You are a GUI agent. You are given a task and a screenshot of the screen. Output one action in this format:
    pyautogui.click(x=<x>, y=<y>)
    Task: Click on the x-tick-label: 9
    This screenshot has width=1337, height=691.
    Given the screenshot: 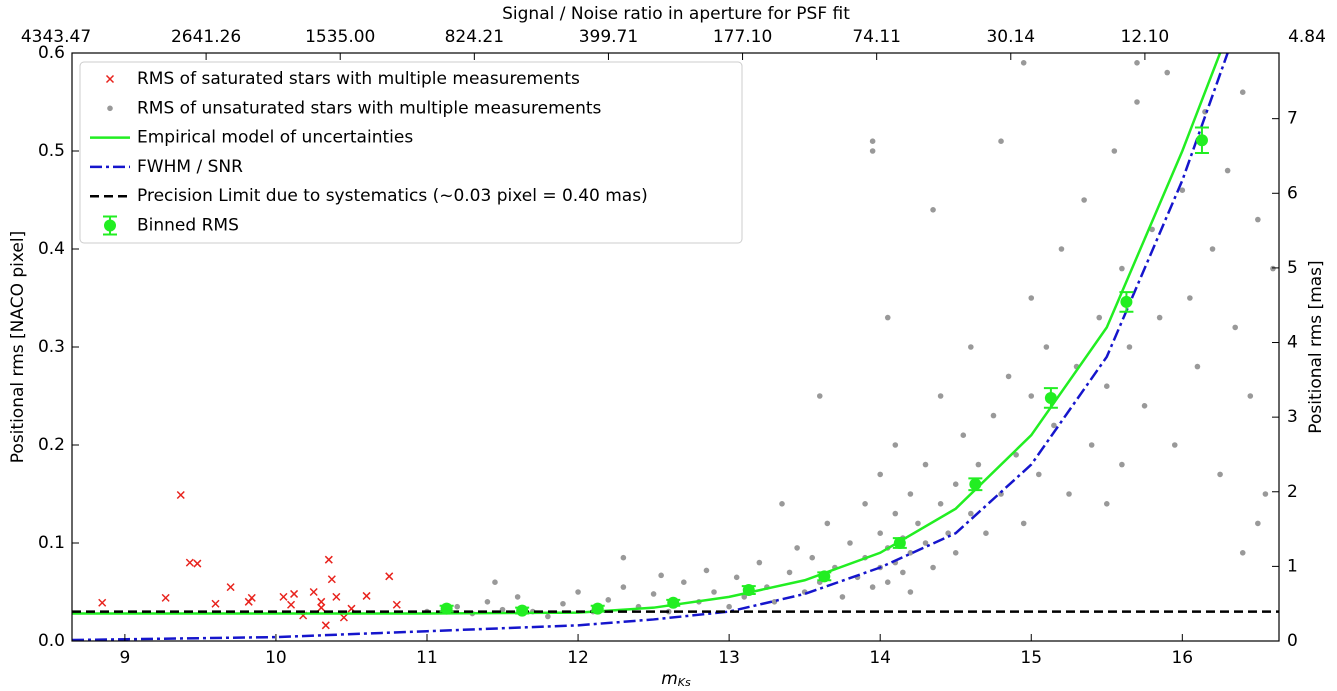 What is the action you would take?
    pyautogui.click(x=124, y=658)
    